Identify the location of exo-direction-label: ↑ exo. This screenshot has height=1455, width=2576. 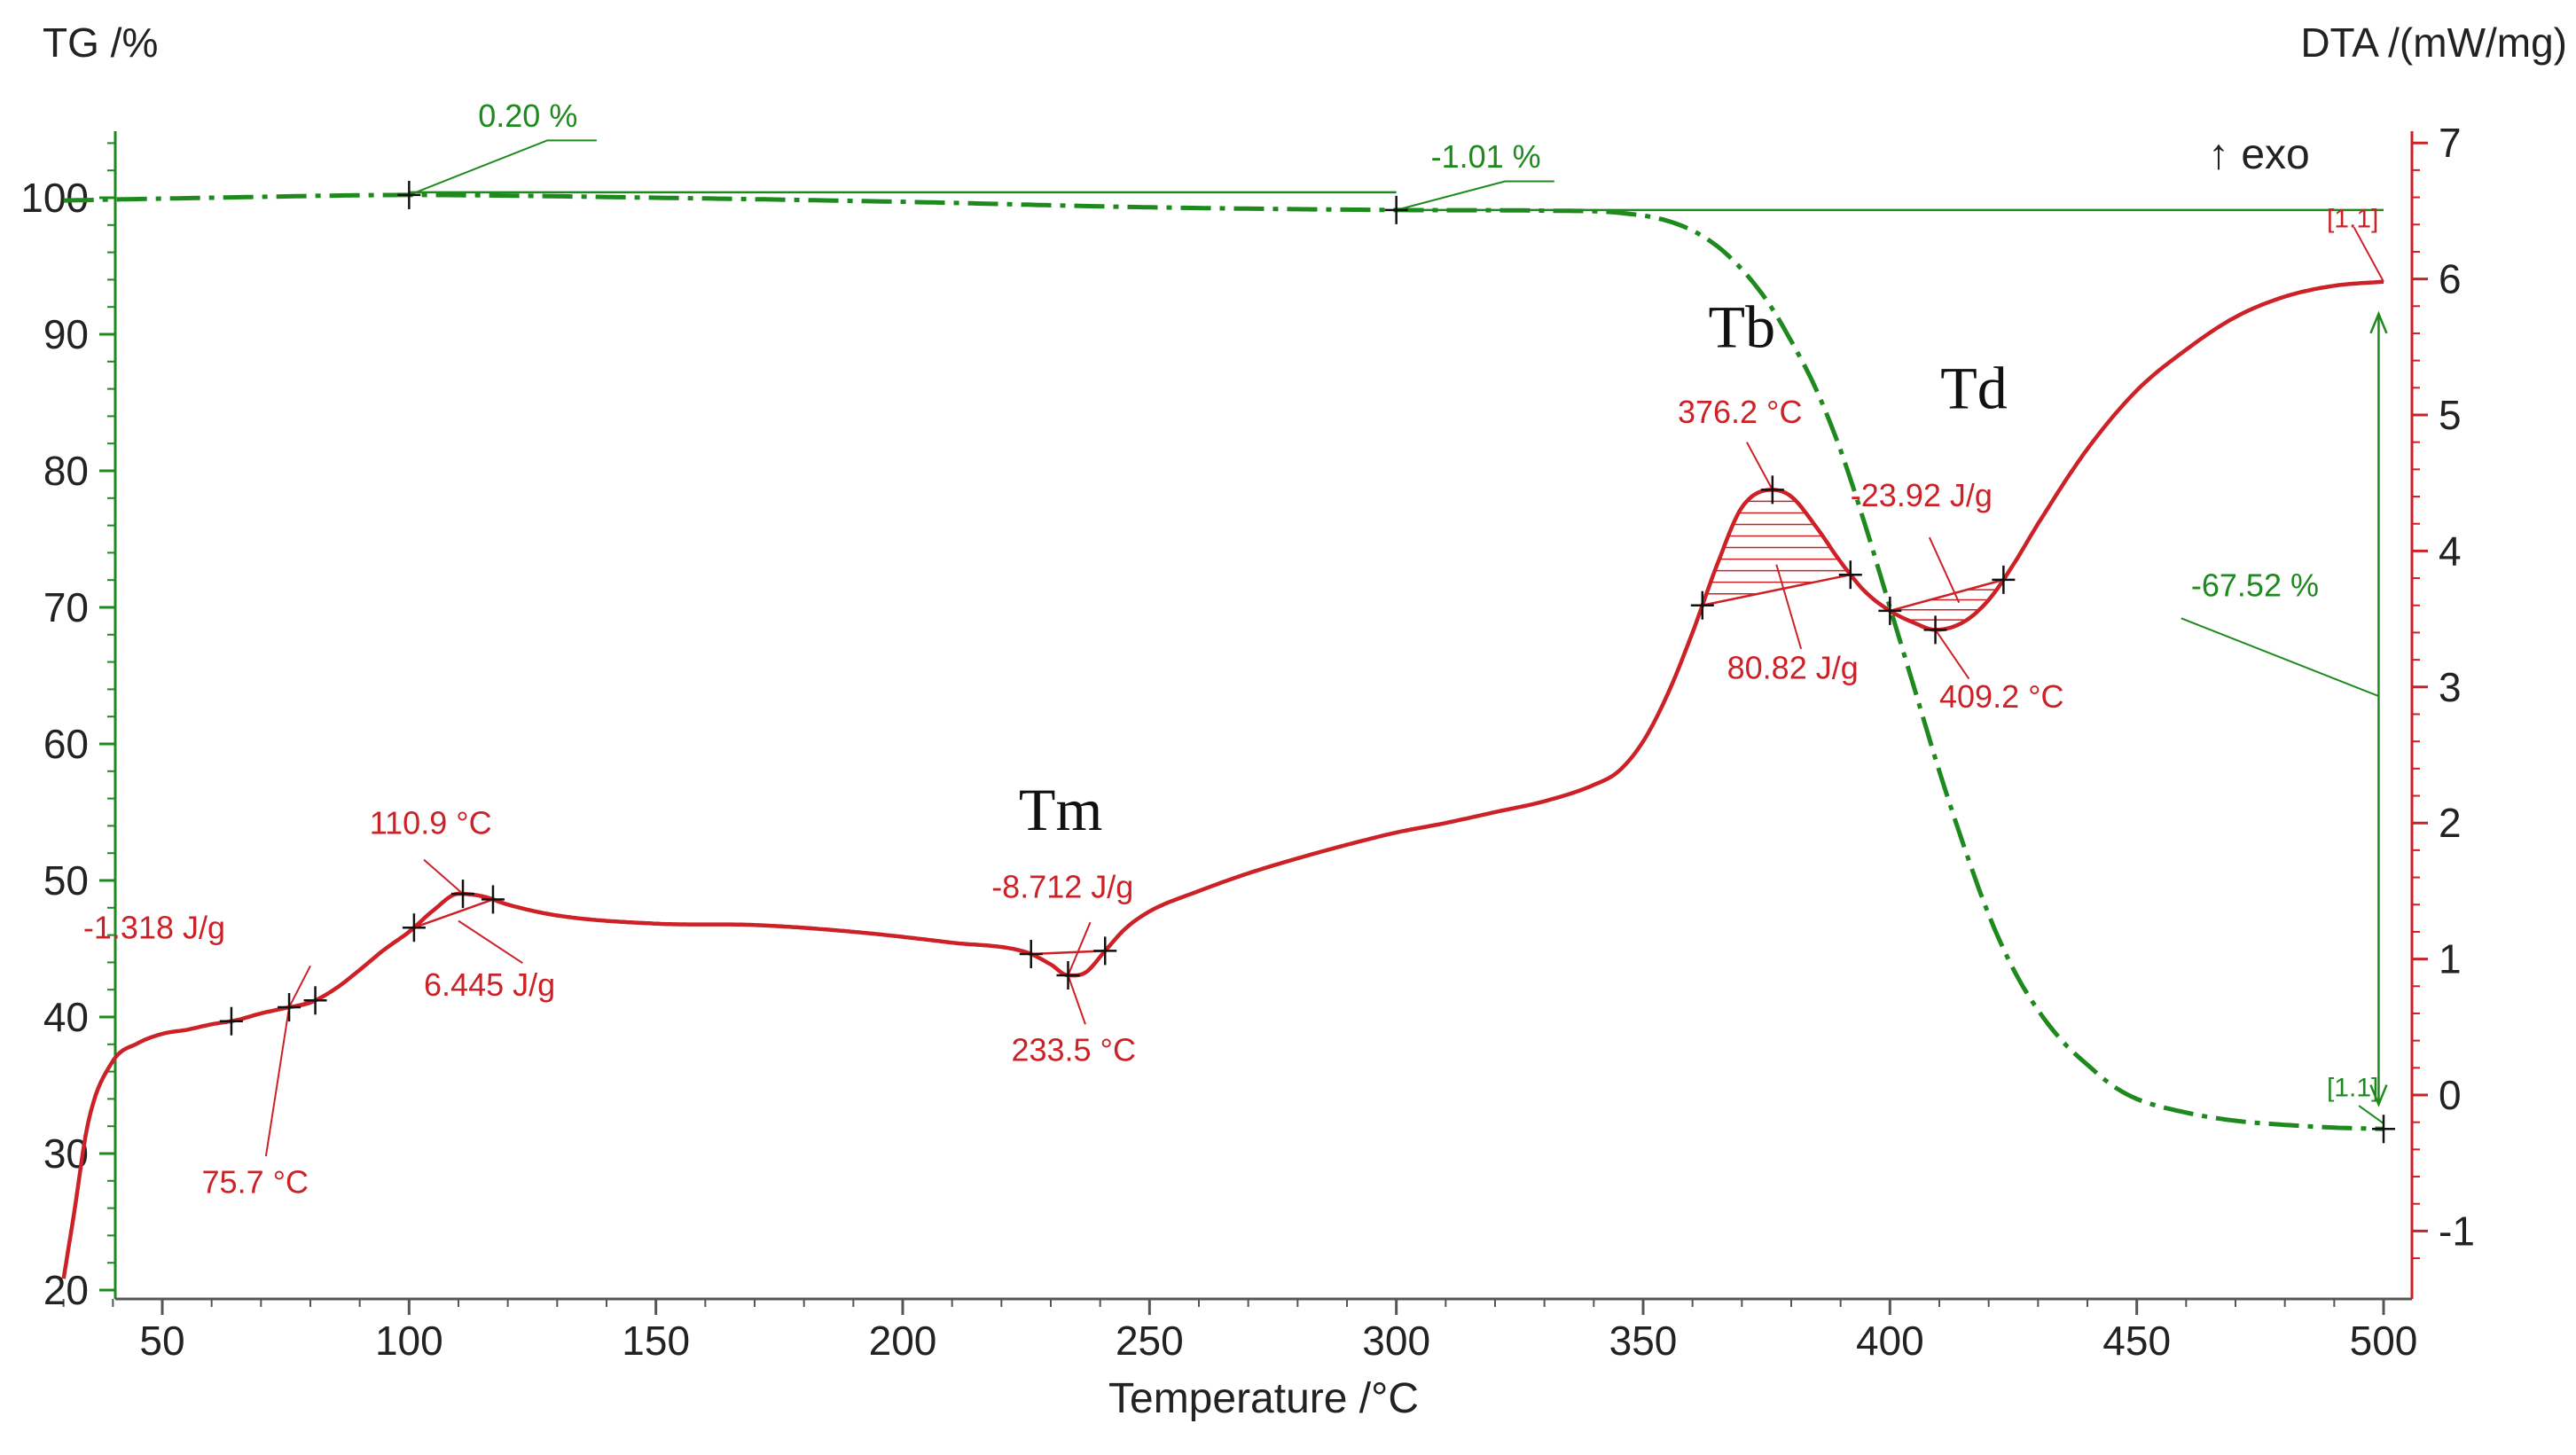
(2259, 154).